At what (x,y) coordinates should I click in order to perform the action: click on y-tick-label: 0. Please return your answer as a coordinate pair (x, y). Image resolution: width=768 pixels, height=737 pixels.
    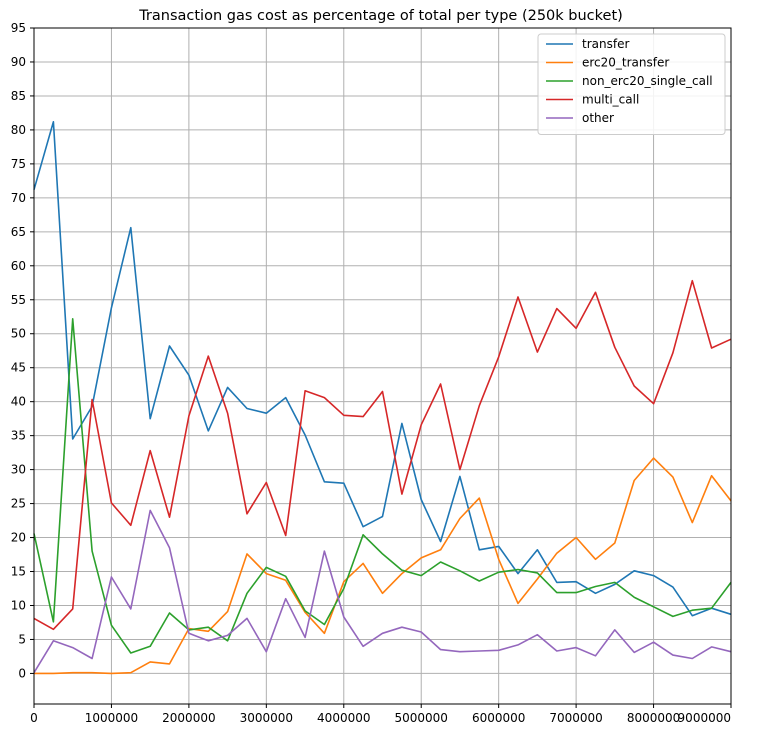
    Looking at the image, I should click on (22, 673).